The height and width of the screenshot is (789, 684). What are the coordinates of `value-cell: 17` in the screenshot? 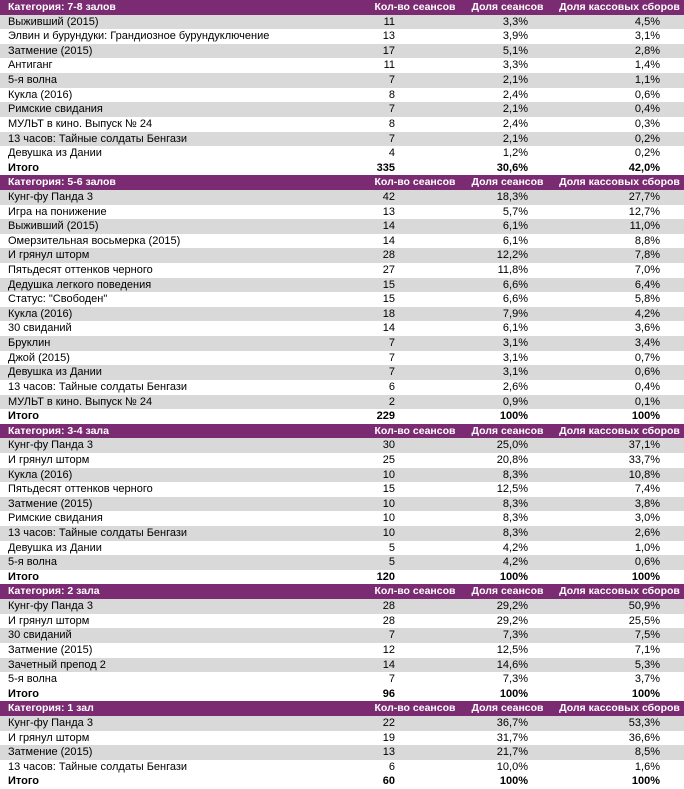 It's located at (388, 50).